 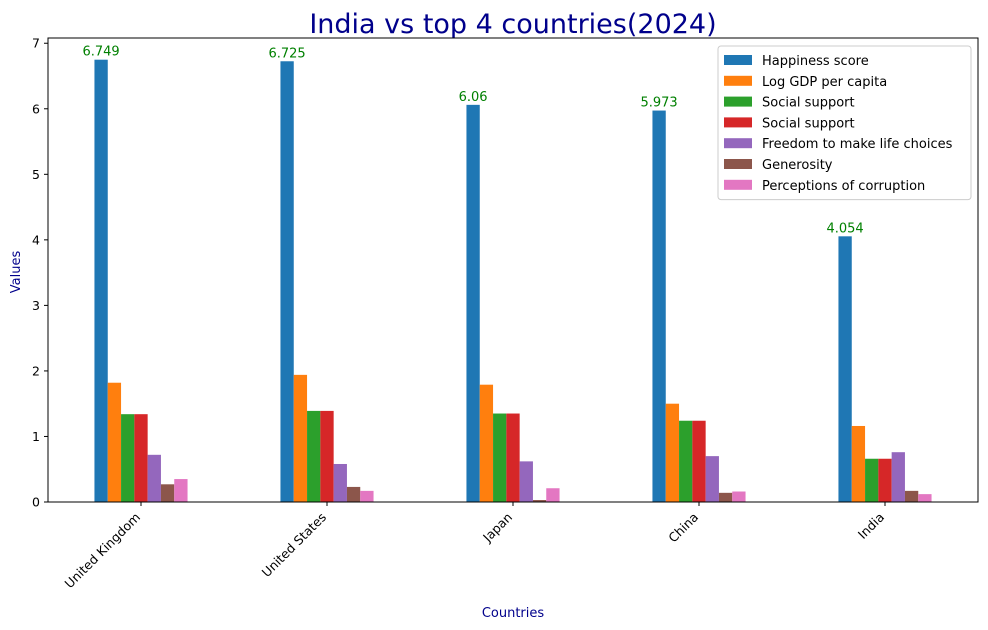 I want to click on y-tick-label: 6, so click(x=36, y=108).